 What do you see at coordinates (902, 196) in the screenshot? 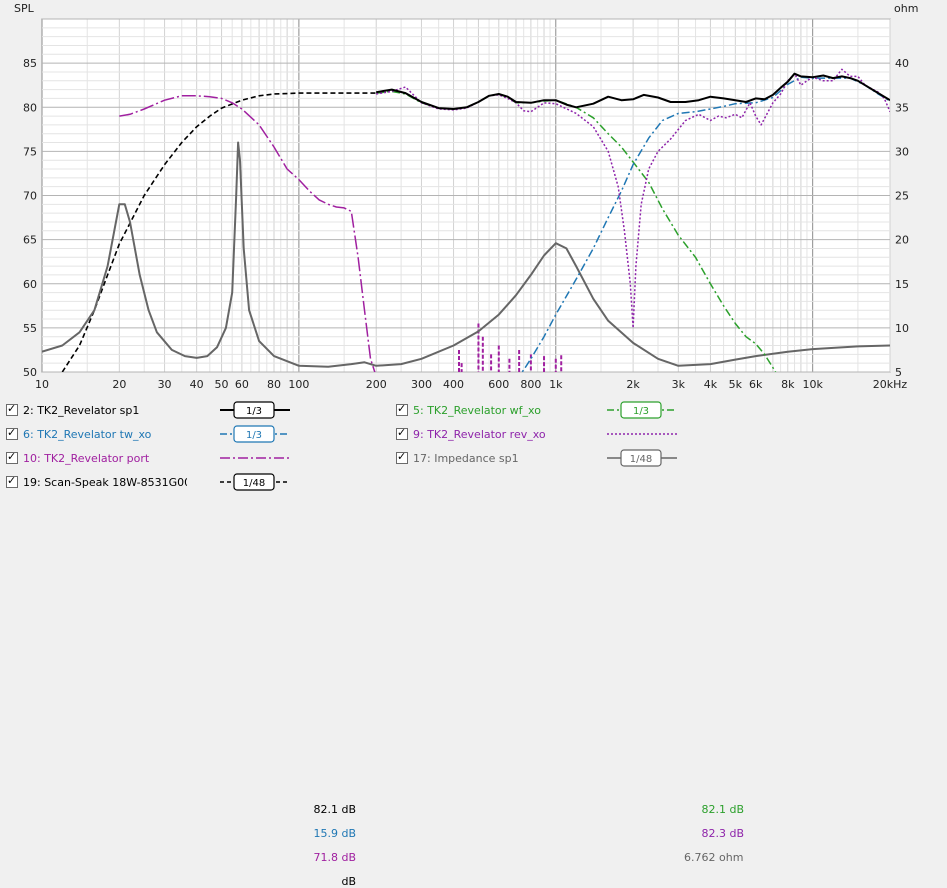
I see `y2-tick-label: 25` at bounding box center [902, 196].